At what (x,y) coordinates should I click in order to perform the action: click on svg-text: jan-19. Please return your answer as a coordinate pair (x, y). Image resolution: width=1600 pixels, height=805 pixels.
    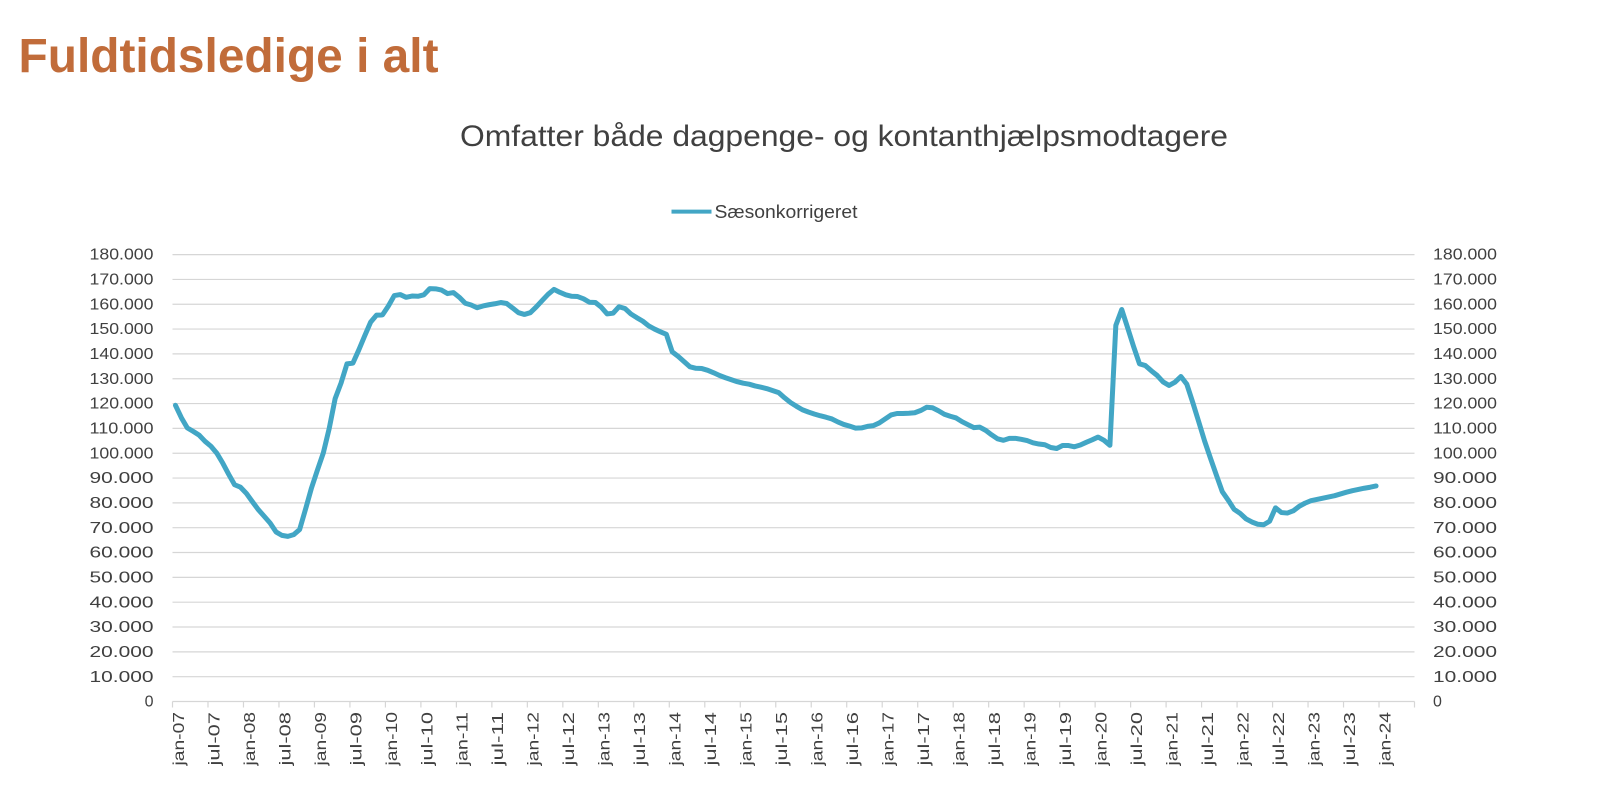
    Looking at the image, I should click on (1031, 739).